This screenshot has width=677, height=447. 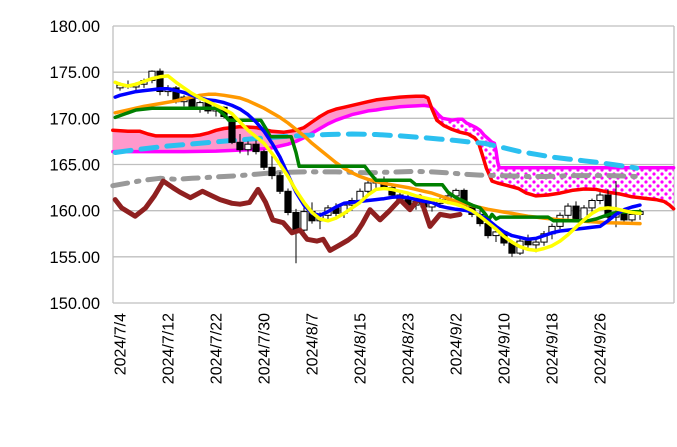 What do you see at coordinates (121, 344) in the screenshot?
I see `x-axis-label: 2024/7/4` at bounding box center [121, 344].